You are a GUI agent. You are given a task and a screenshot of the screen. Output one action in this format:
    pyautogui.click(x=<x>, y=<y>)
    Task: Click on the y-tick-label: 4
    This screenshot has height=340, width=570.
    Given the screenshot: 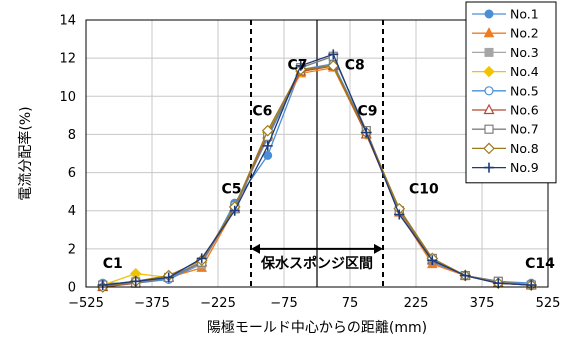 What is the action you would take?
    pyautogui.click(x=72, y=211)
    